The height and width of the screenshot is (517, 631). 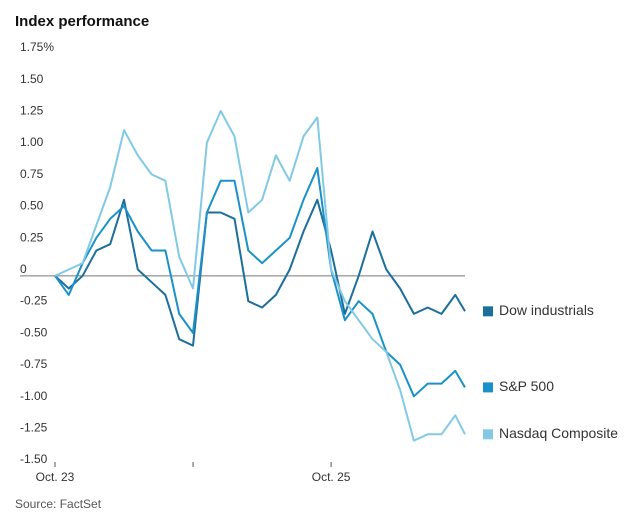 What do you see at coordinates (526, 386) in the screenshot?
I see `legend-label: S&P 500` at bounding box center [526, 386].